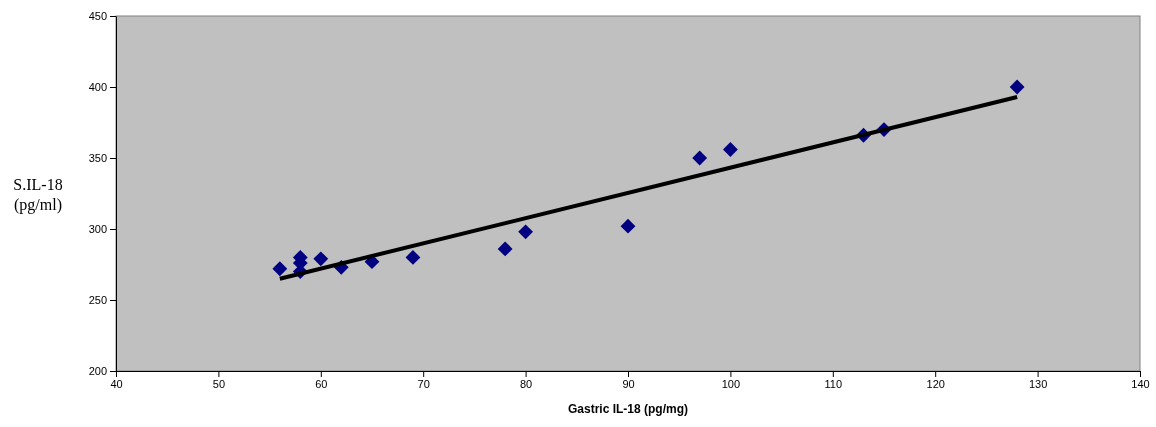  What do you see at coordinates (97, 229) in the screenshot?
I see `y-tick-label: 300` at bounding box center [97, 229].